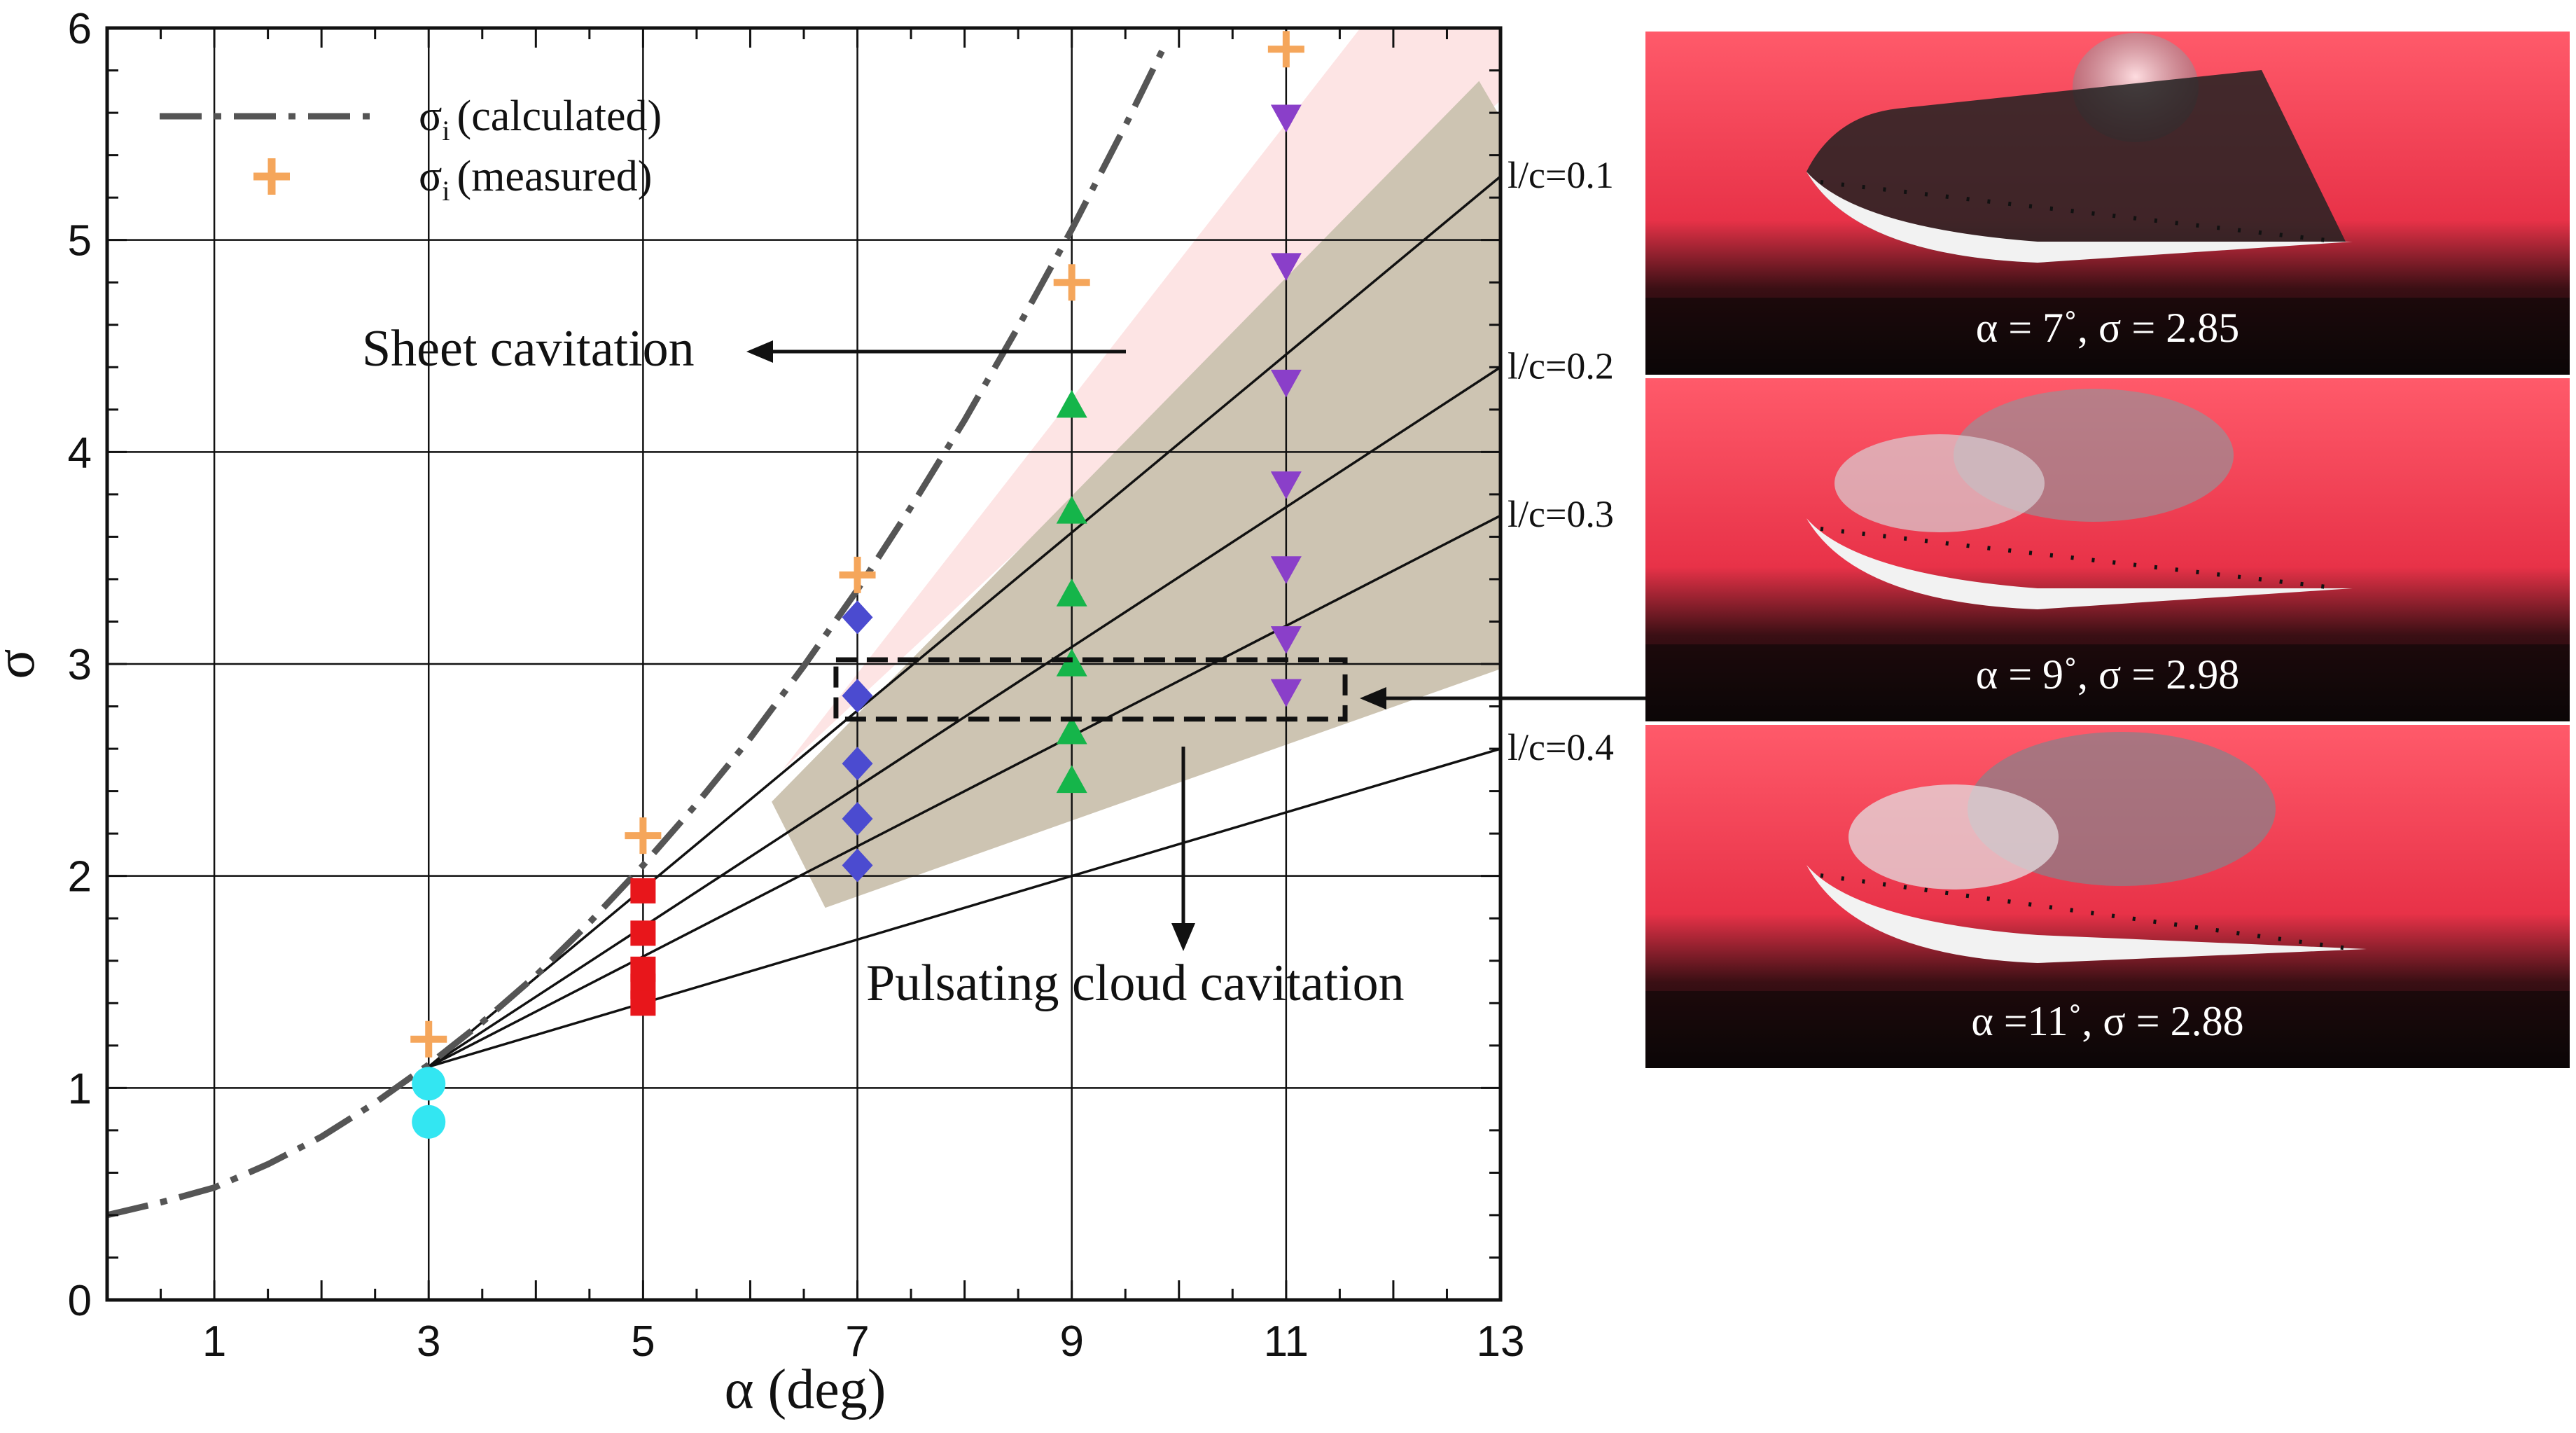  Describe the element at coordinates (2107, 328) in the screenshot. I see `photo-caption-1: α = 7˚, σ = 2.85` at that location.